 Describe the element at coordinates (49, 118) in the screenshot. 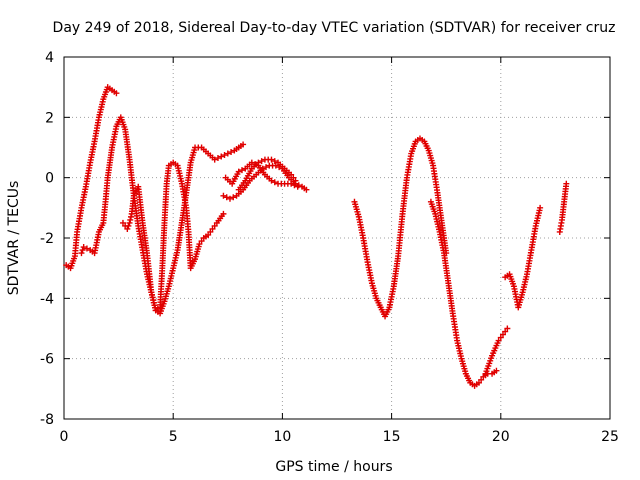

I see `y-tick-label: 2` at that location.